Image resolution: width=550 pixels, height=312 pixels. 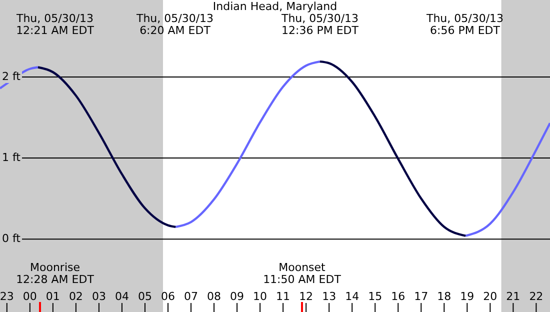 I want to click on x-tick-label: 06, so click(x=167, y=296).